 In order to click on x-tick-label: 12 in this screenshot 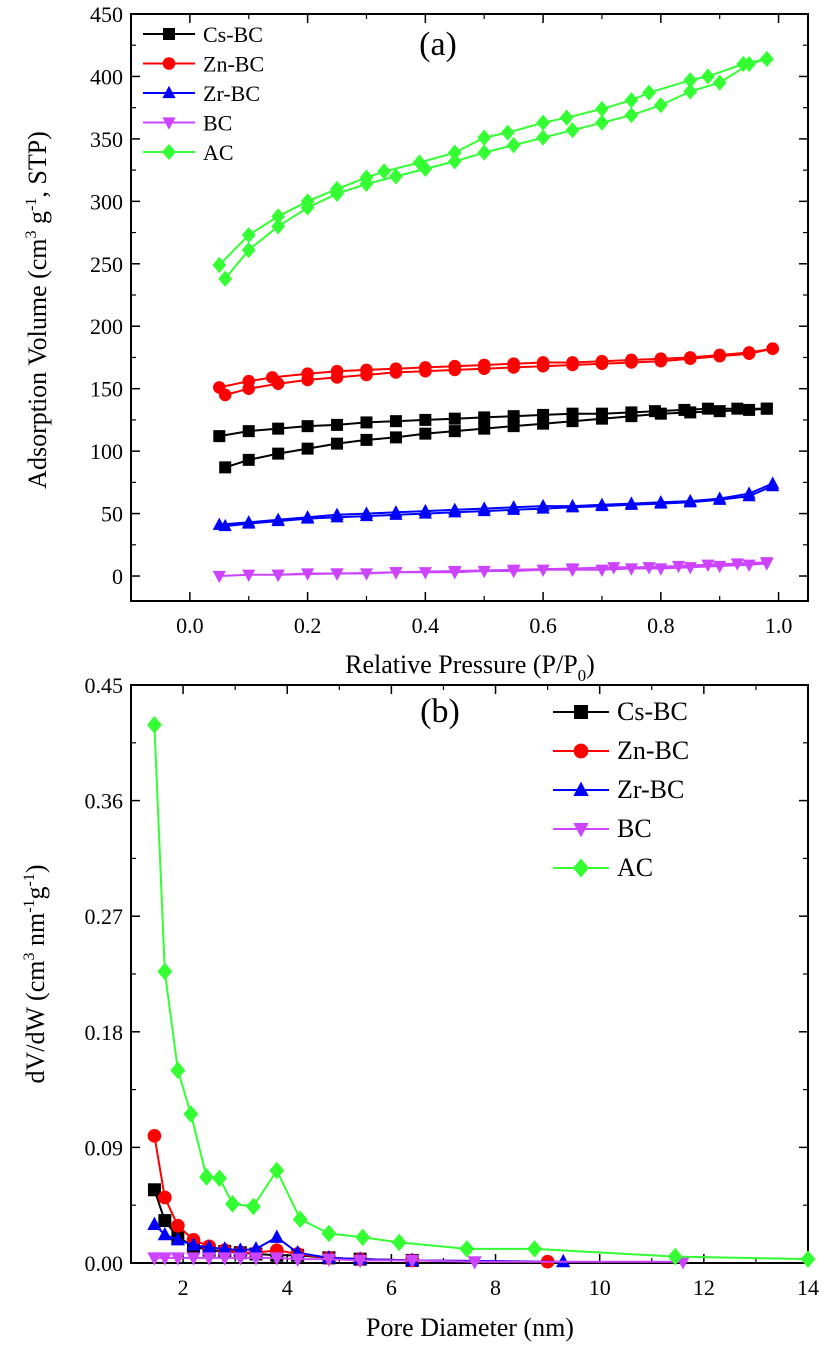, I will do `click(704, 1287)`.